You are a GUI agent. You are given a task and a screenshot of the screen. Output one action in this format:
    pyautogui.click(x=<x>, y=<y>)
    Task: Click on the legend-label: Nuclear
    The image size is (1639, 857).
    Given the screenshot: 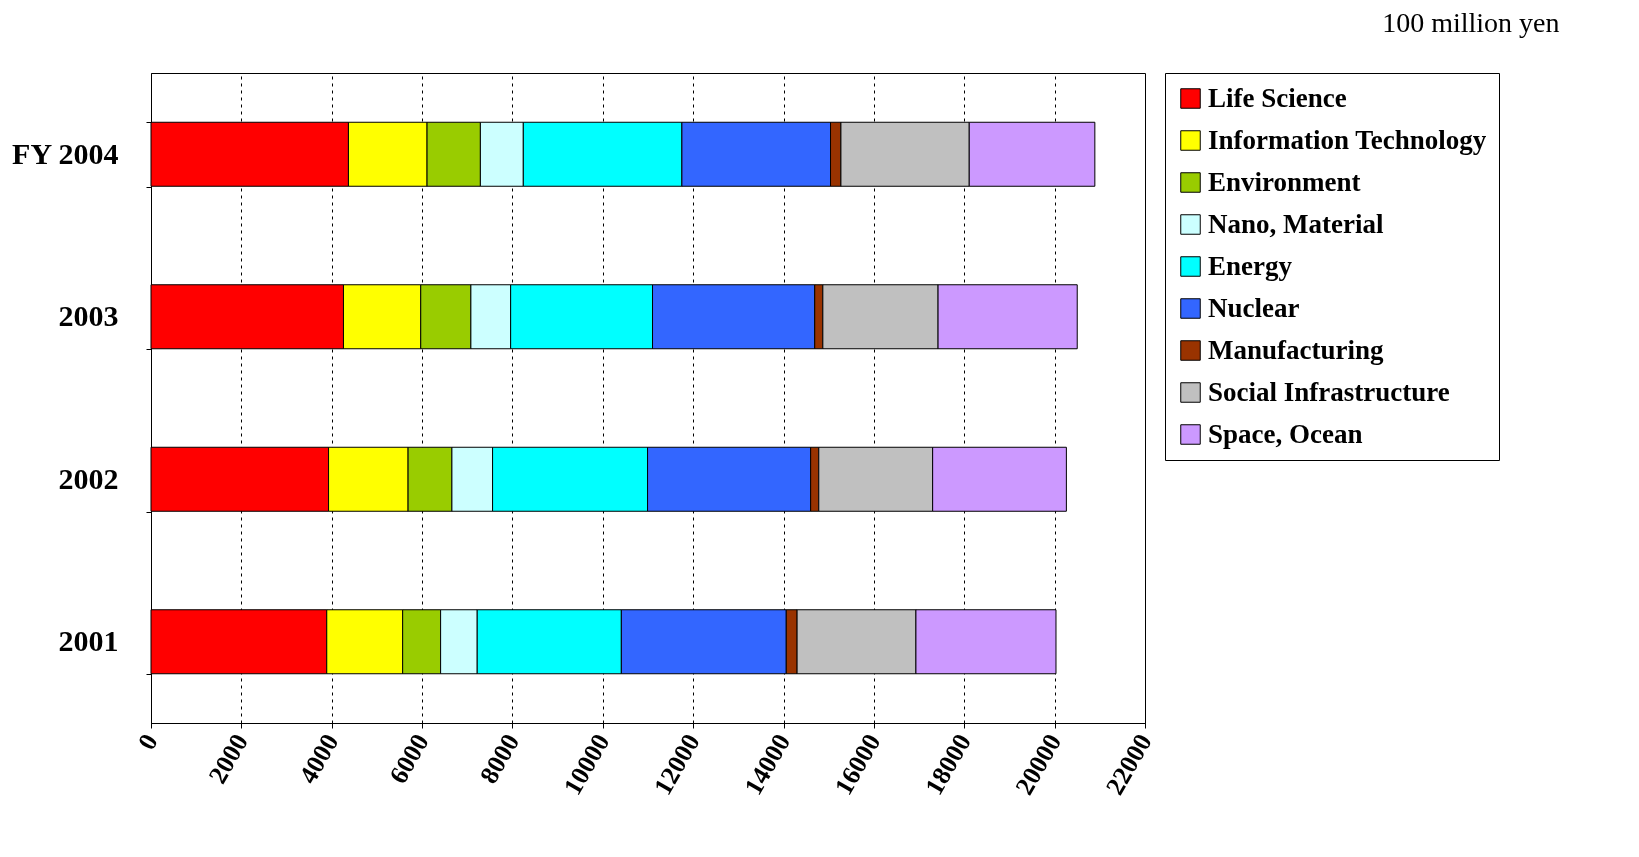 What is the action you would take?
    pyautogui.click(x=1254, y=307)
    